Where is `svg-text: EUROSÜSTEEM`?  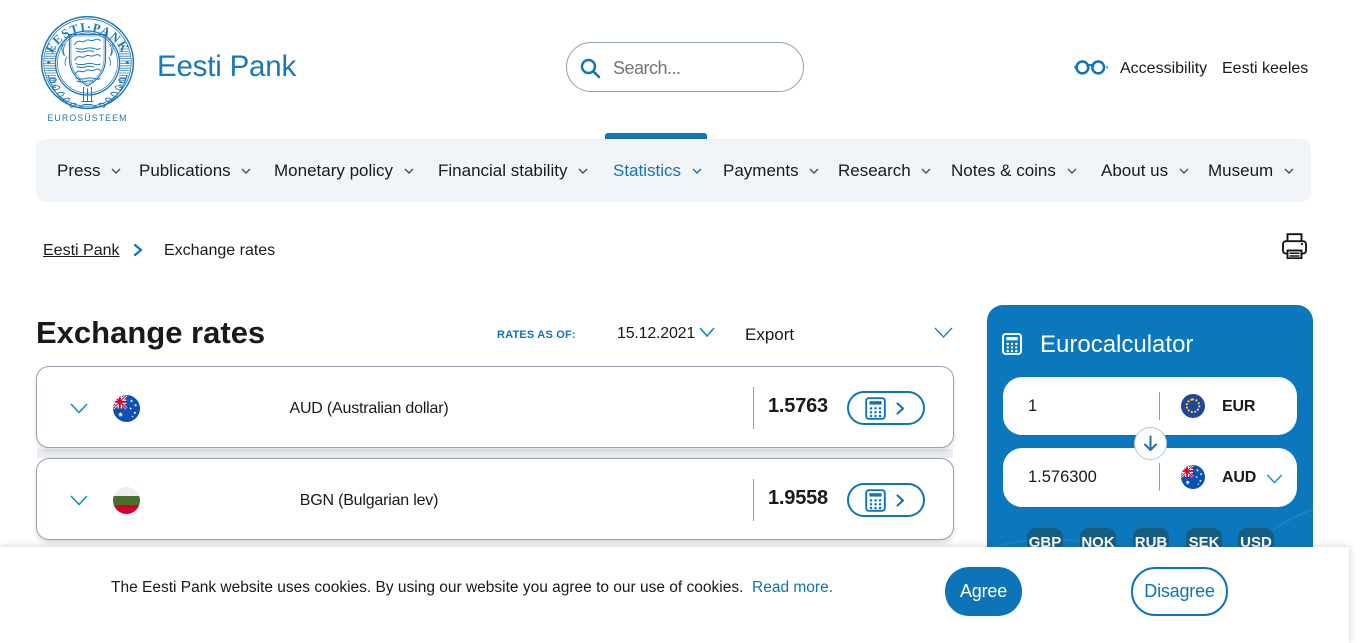 svg-text: EUROSÜSTEEM is located at coordinates (87, 118).